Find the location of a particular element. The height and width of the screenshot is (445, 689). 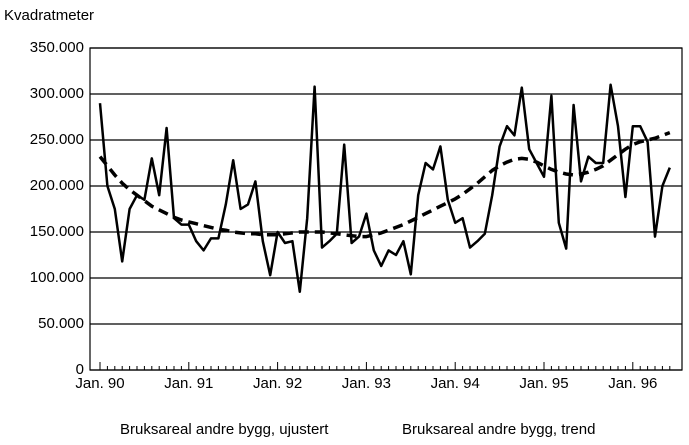

y-tick-label: 0 is located at coordinates (80, 369).